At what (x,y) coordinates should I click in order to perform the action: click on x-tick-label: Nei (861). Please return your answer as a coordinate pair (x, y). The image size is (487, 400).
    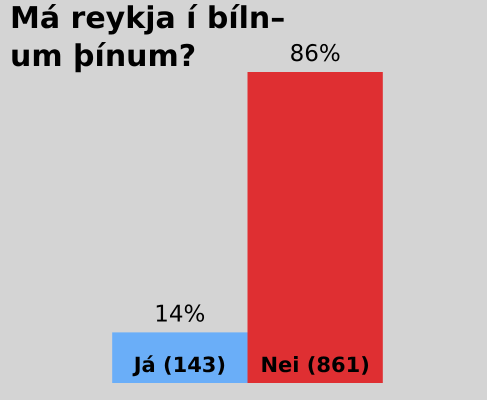
    Looking at the image, I should click on (315, 365).